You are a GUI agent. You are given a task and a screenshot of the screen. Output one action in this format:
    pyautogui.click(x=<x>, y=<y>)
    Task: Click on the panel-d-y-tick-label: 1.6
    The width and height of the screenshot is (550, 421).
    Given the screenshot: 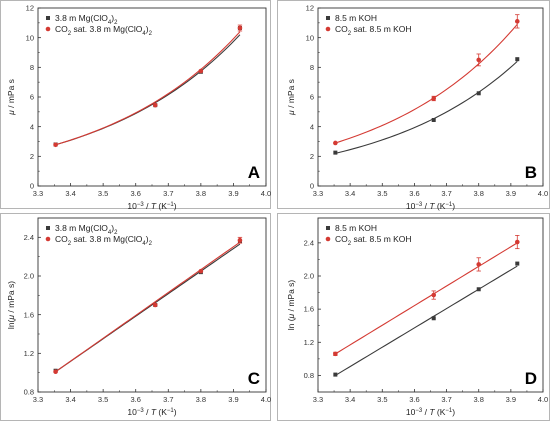 What is the action you would take?
    pyautogui.click(x=309, y=309)
    